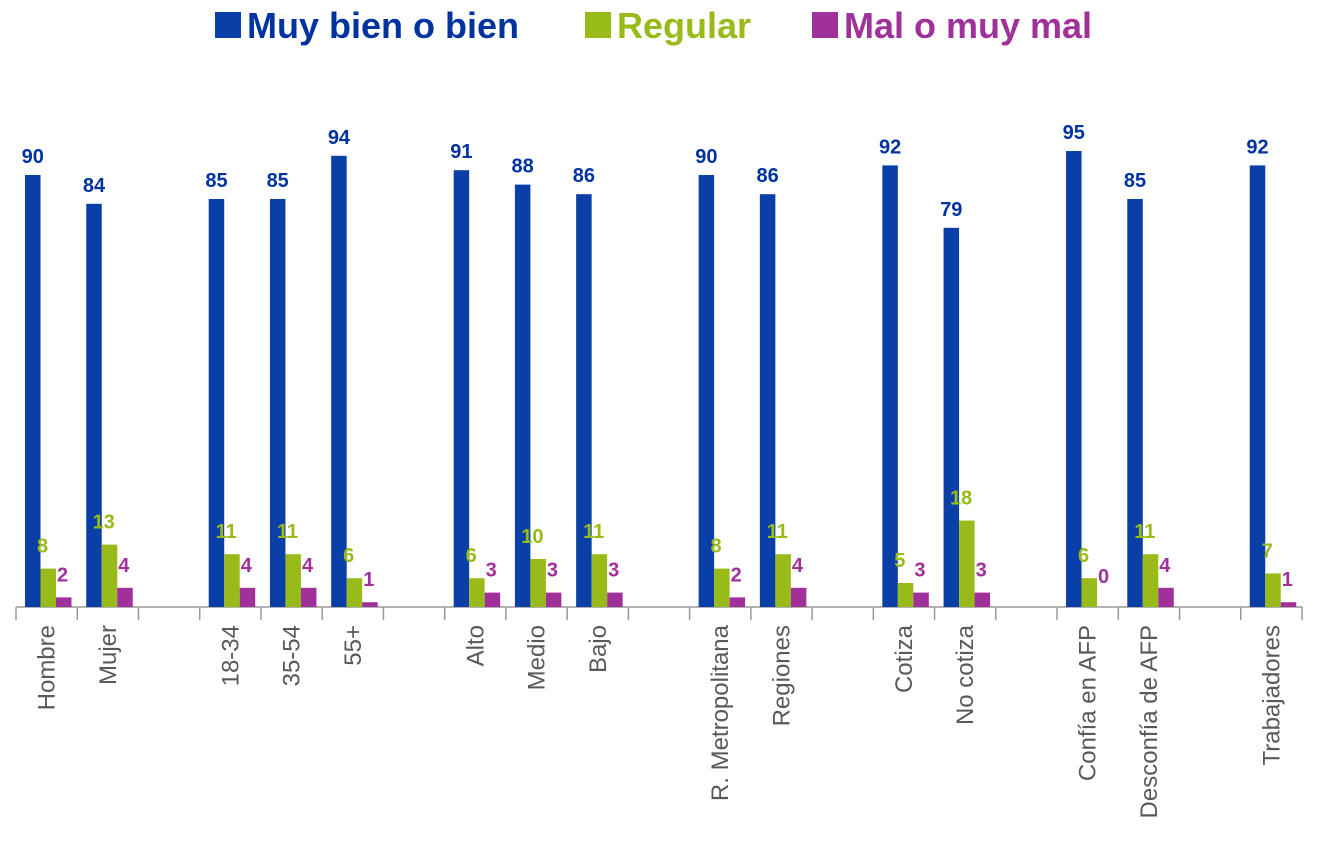 The image size is (1317, 855). Describe the element at coordinates (537, 657) in the screenshot. I see `x-tick-label: Medio` at that location.